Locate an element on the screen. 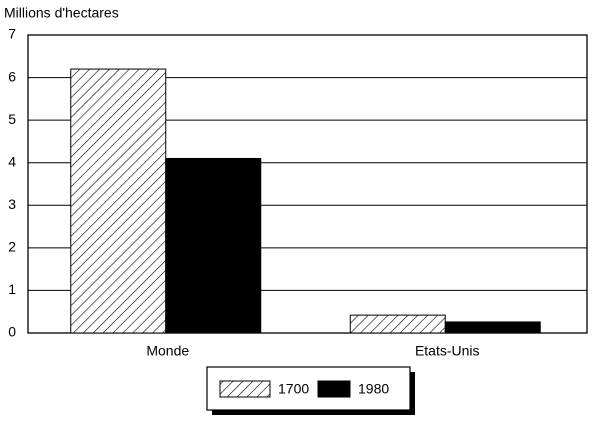 The height and width of the screenshot is (422, 599). x-tick-label: Monde is located at coordinates (167, 351).